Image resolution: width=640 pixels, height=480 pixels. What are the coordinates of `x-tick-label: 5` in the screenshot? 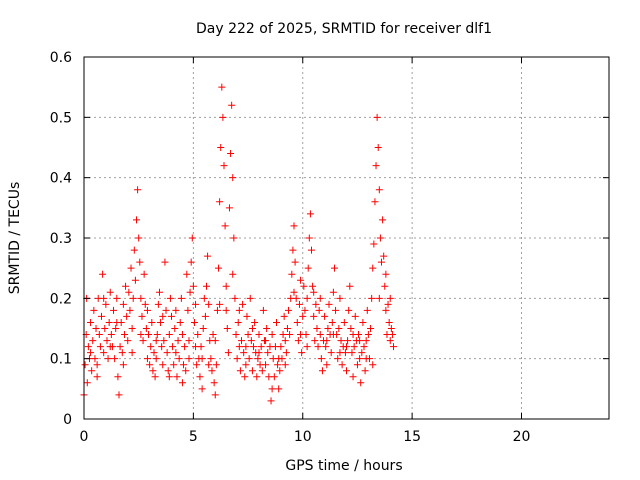 It's located at (193, 437).